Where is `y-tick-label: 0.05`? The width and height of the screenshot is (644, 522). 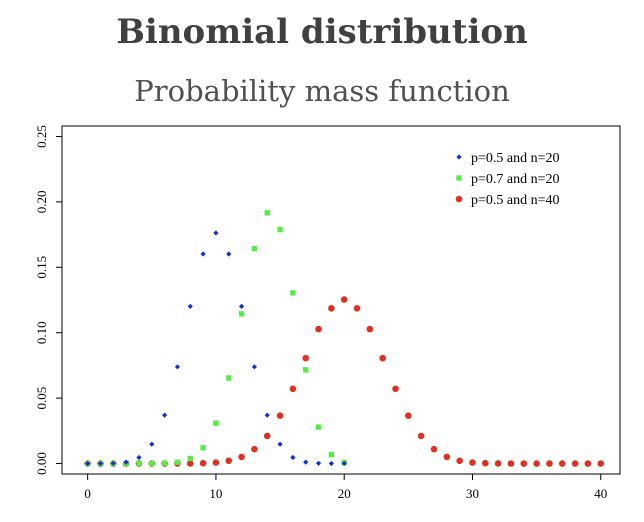 y-tick-label: 0.05 is located at coordinates (41, 398).